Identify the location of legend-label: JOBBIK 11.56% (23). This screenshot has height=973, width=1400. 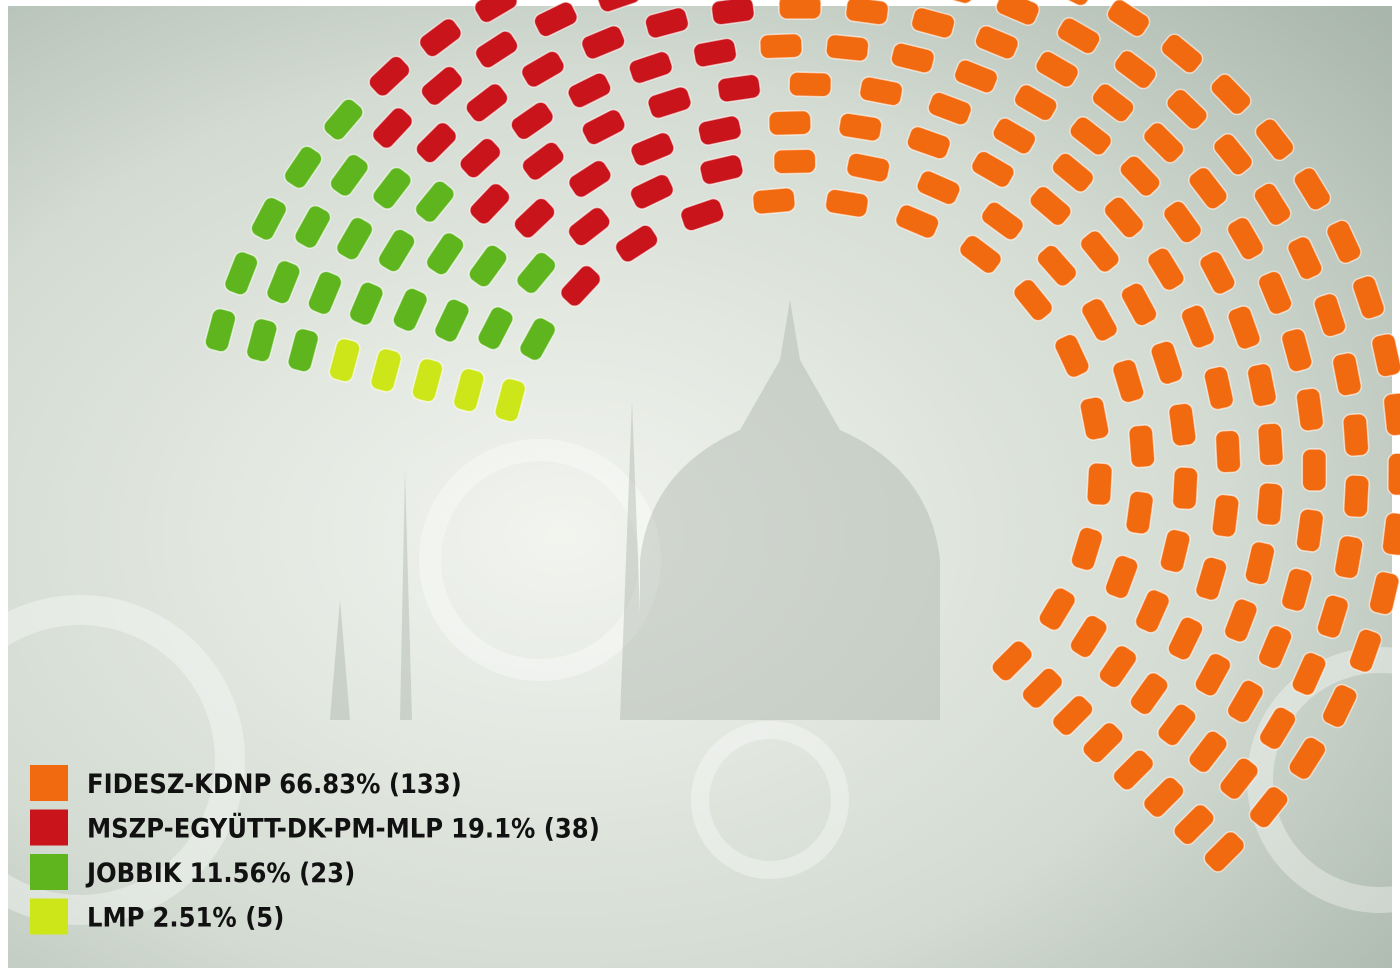
(220, 873).